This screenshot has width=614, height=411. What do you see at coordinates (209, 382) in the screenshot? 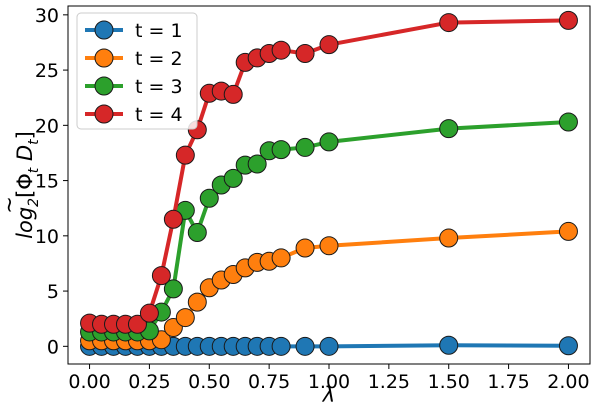
I see `x-tick-label: 0.50` at bounding box center [209, 382].